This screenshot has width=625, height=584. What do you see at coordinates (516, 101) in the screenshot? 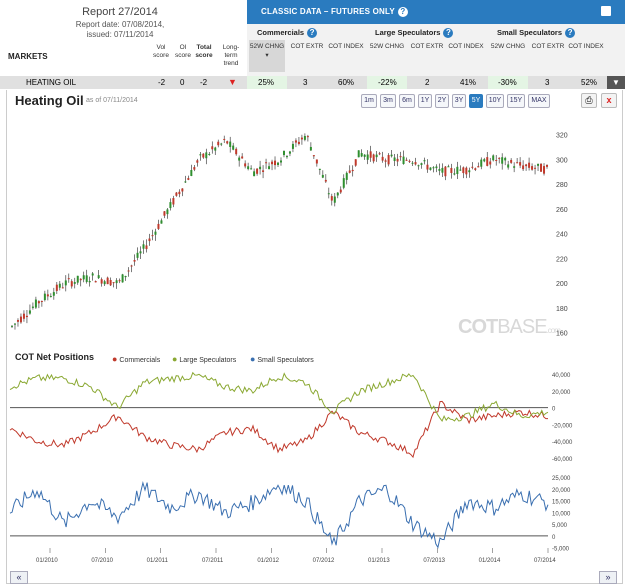
I see `zoom-15y: 15Y` at bounding box center [516, 101].